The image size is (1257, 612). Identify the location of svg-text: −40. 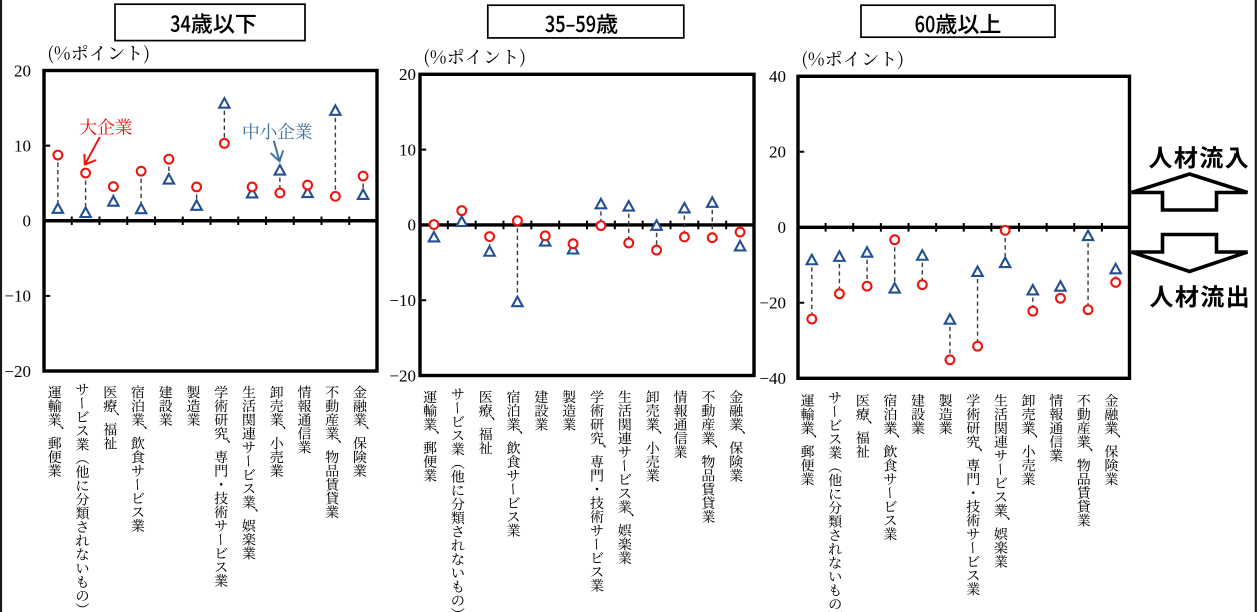
(772, 378).